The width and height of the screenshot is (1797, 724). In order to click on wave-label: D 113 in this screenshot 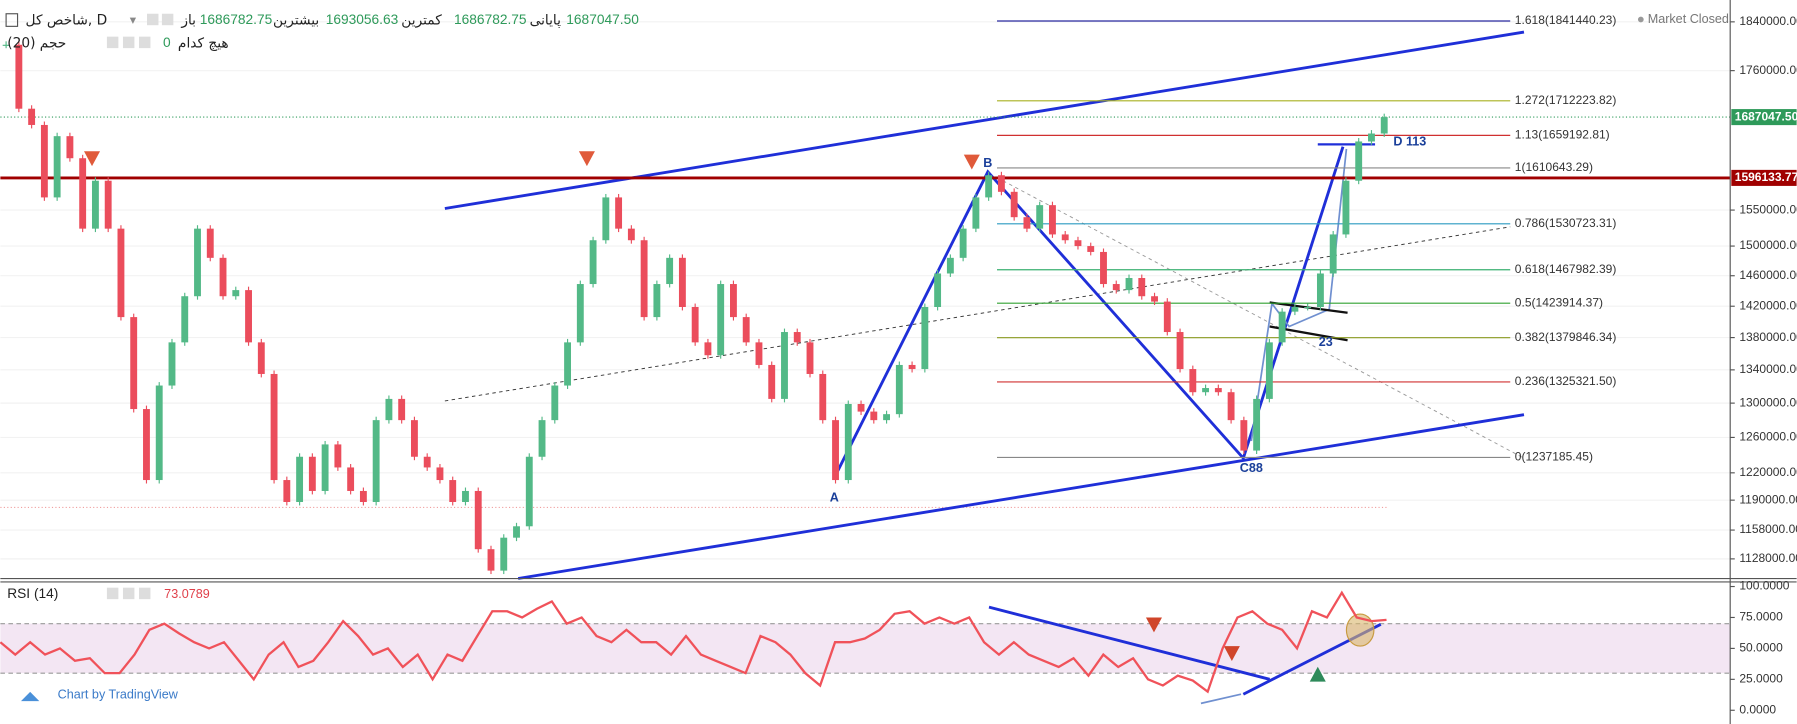, I will do `click(1409, 141)`.